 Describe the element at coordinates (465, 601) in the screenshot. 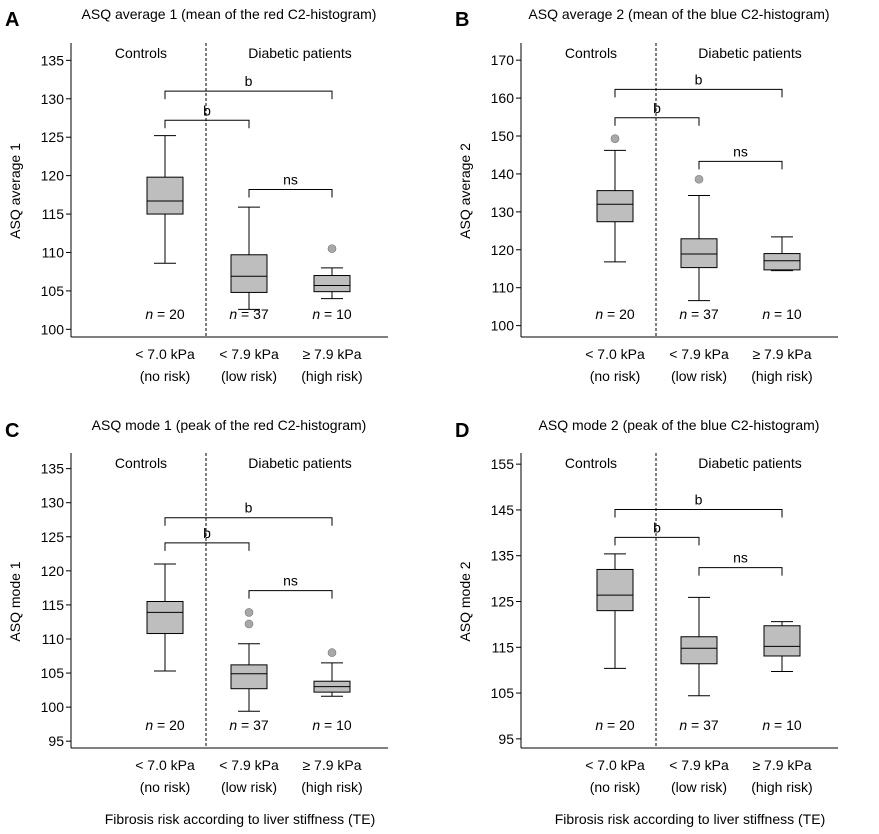

I see `y-axis-label: ASQ mode 2` at that location.